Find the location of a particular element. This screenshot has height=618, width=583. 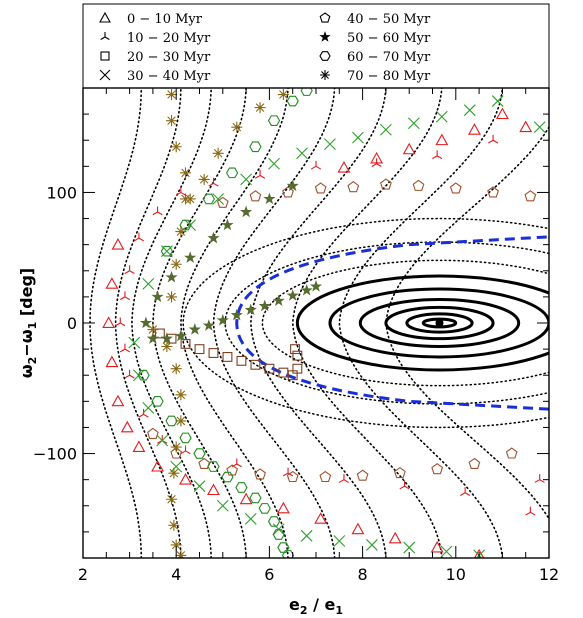

legend-label-1: 0 − 10 Myr is located at coordinates (165, 19).